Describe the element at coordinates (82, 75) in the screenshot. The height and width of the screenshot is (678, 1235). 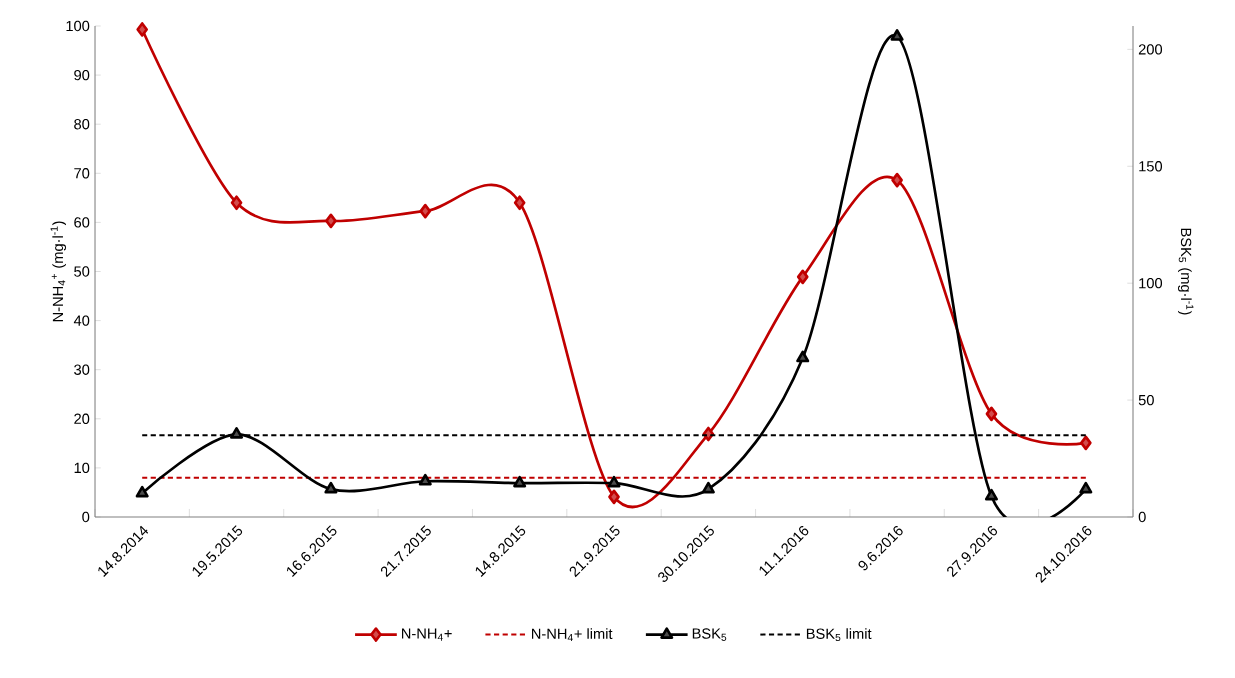
I see `y-tick-label: 90` at that location.